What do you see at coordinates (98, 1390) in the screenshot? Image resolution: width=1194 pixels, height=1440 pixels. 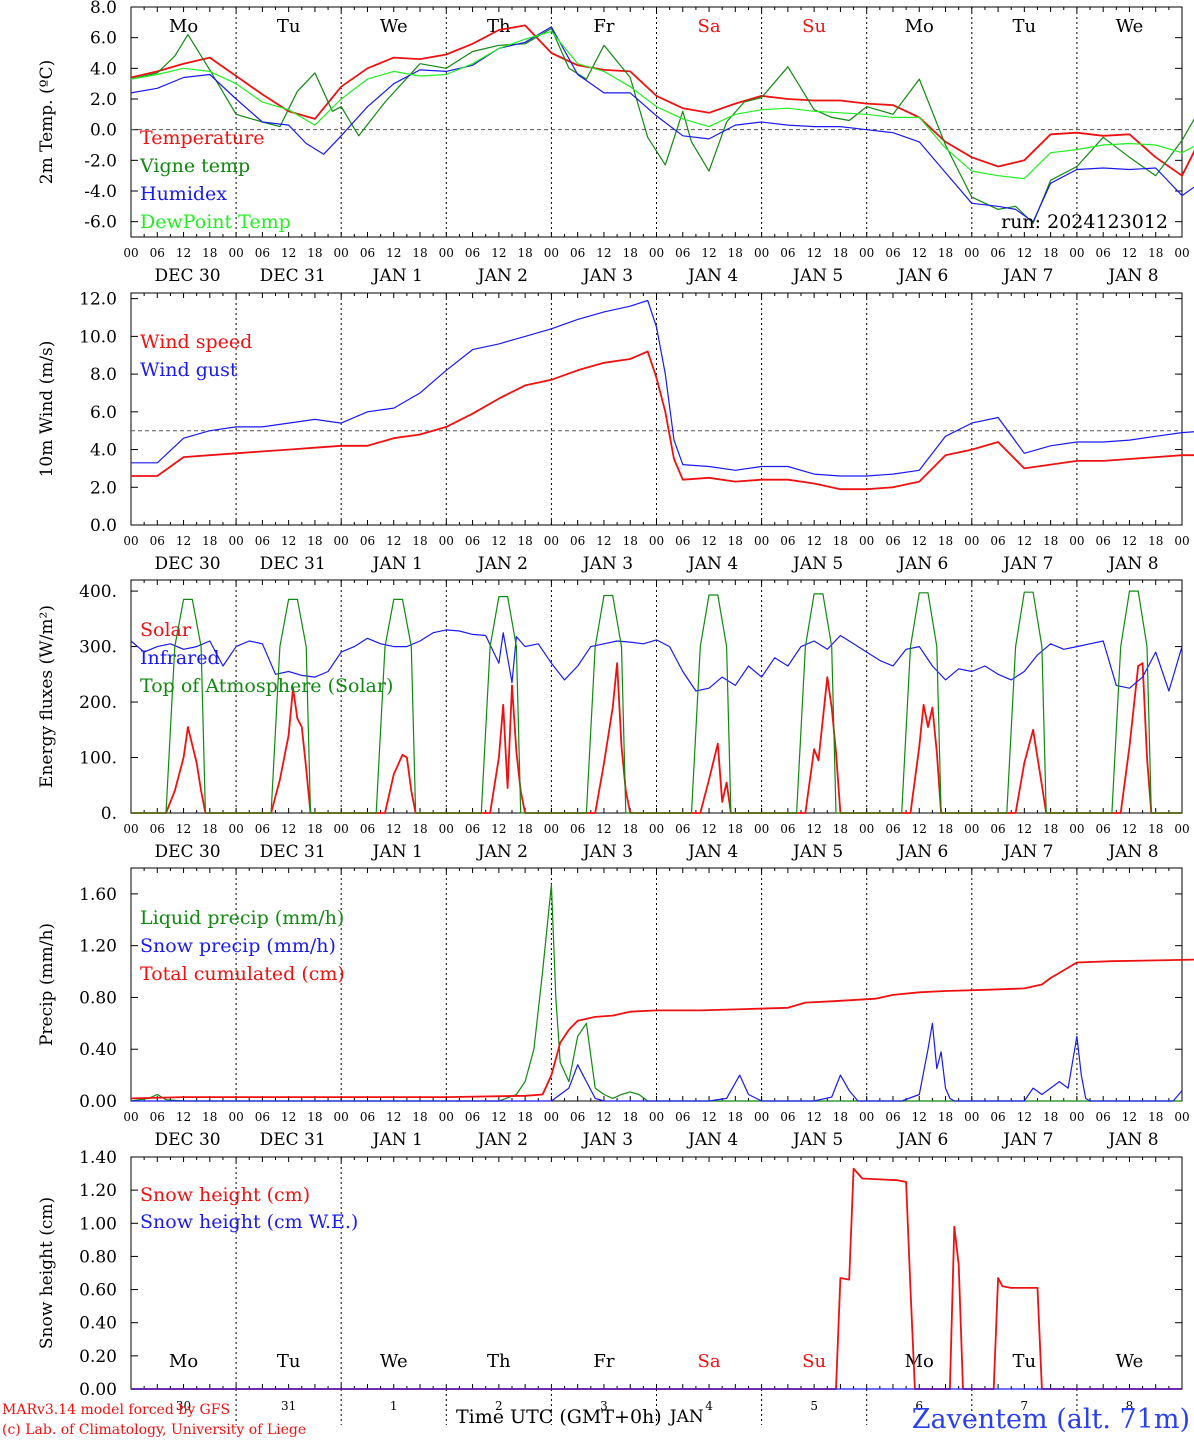 I see `y-tick-label: 0.00` at bounding box center [98, 1390].